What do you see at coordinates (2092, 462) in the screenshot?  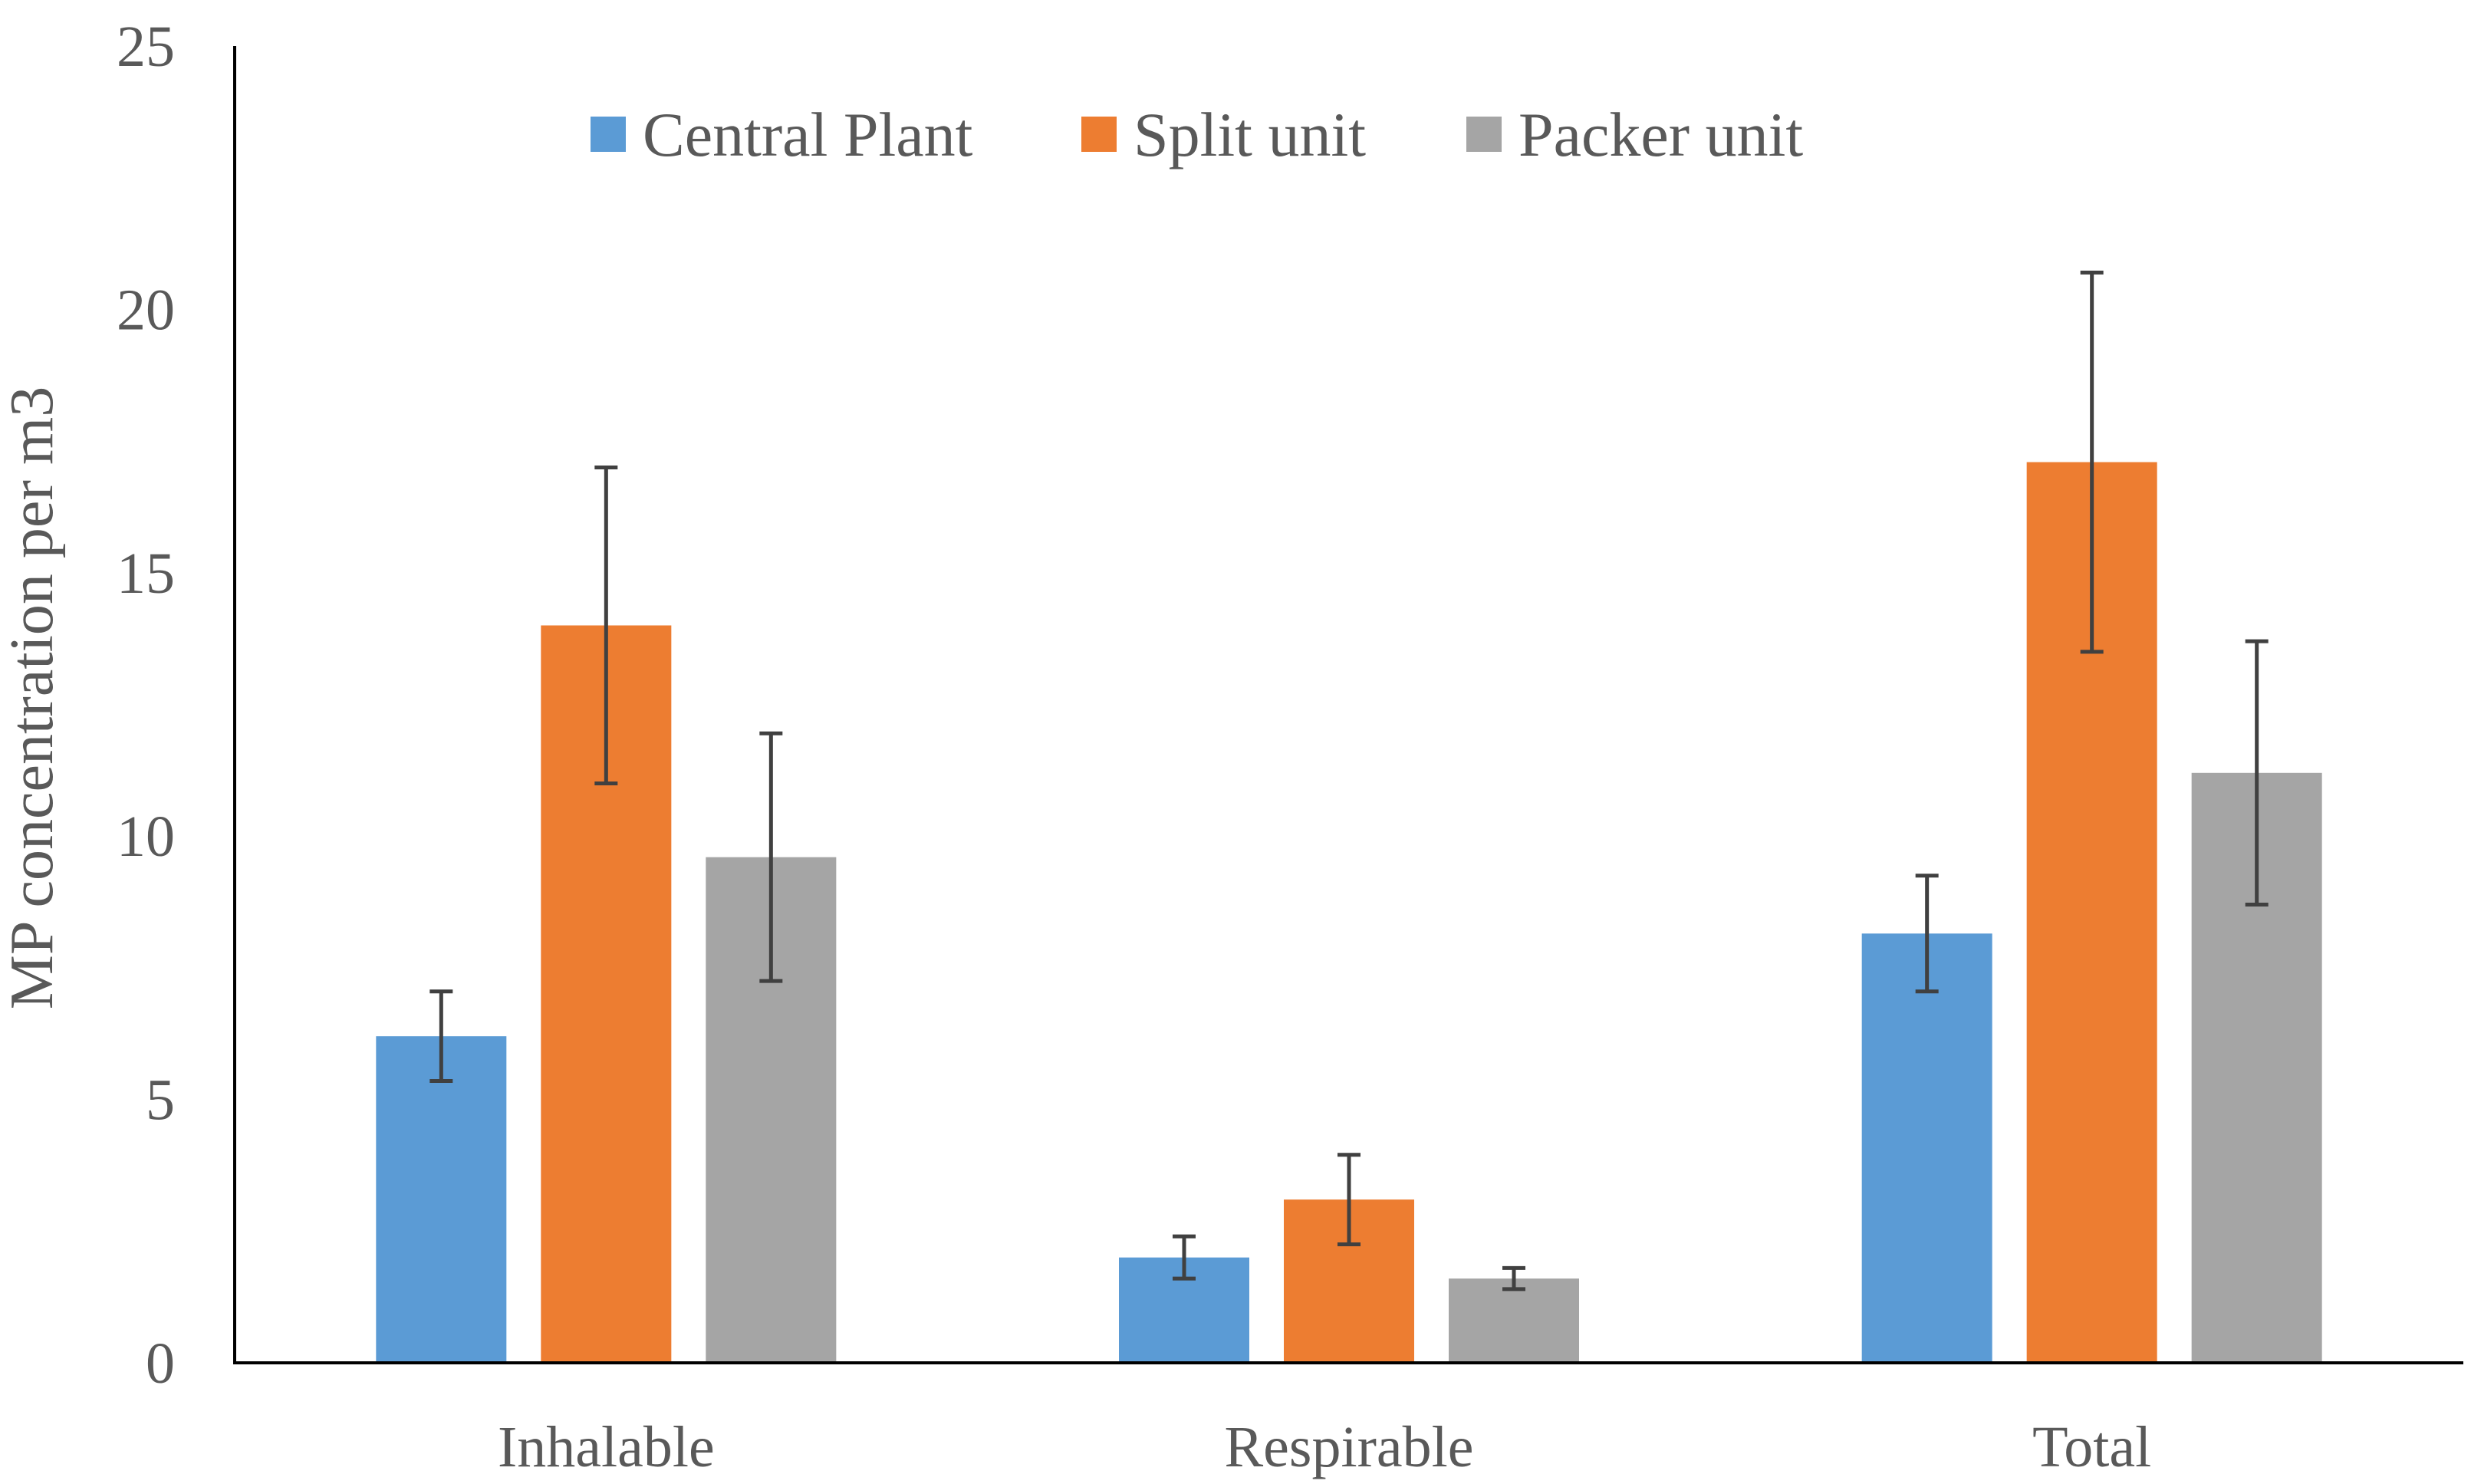 I see `error-bar-total-split-unit` at bounding box center [2092, 462].